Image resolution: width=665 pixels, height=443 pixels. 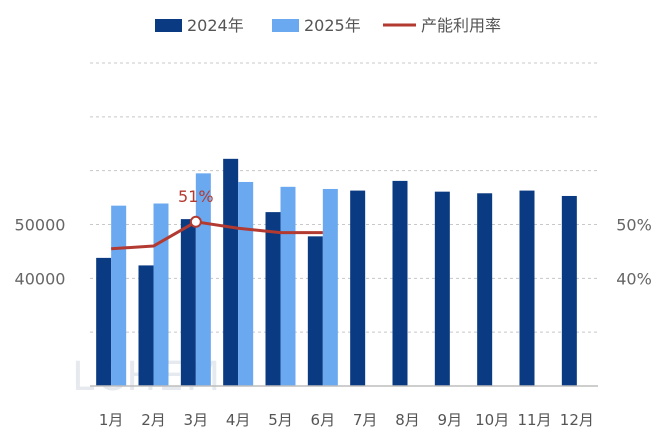 What do you see at coordinates (153, 420) in the screenshot?
I see `x-tick-label: 2月` at bounding box center [153, 420].